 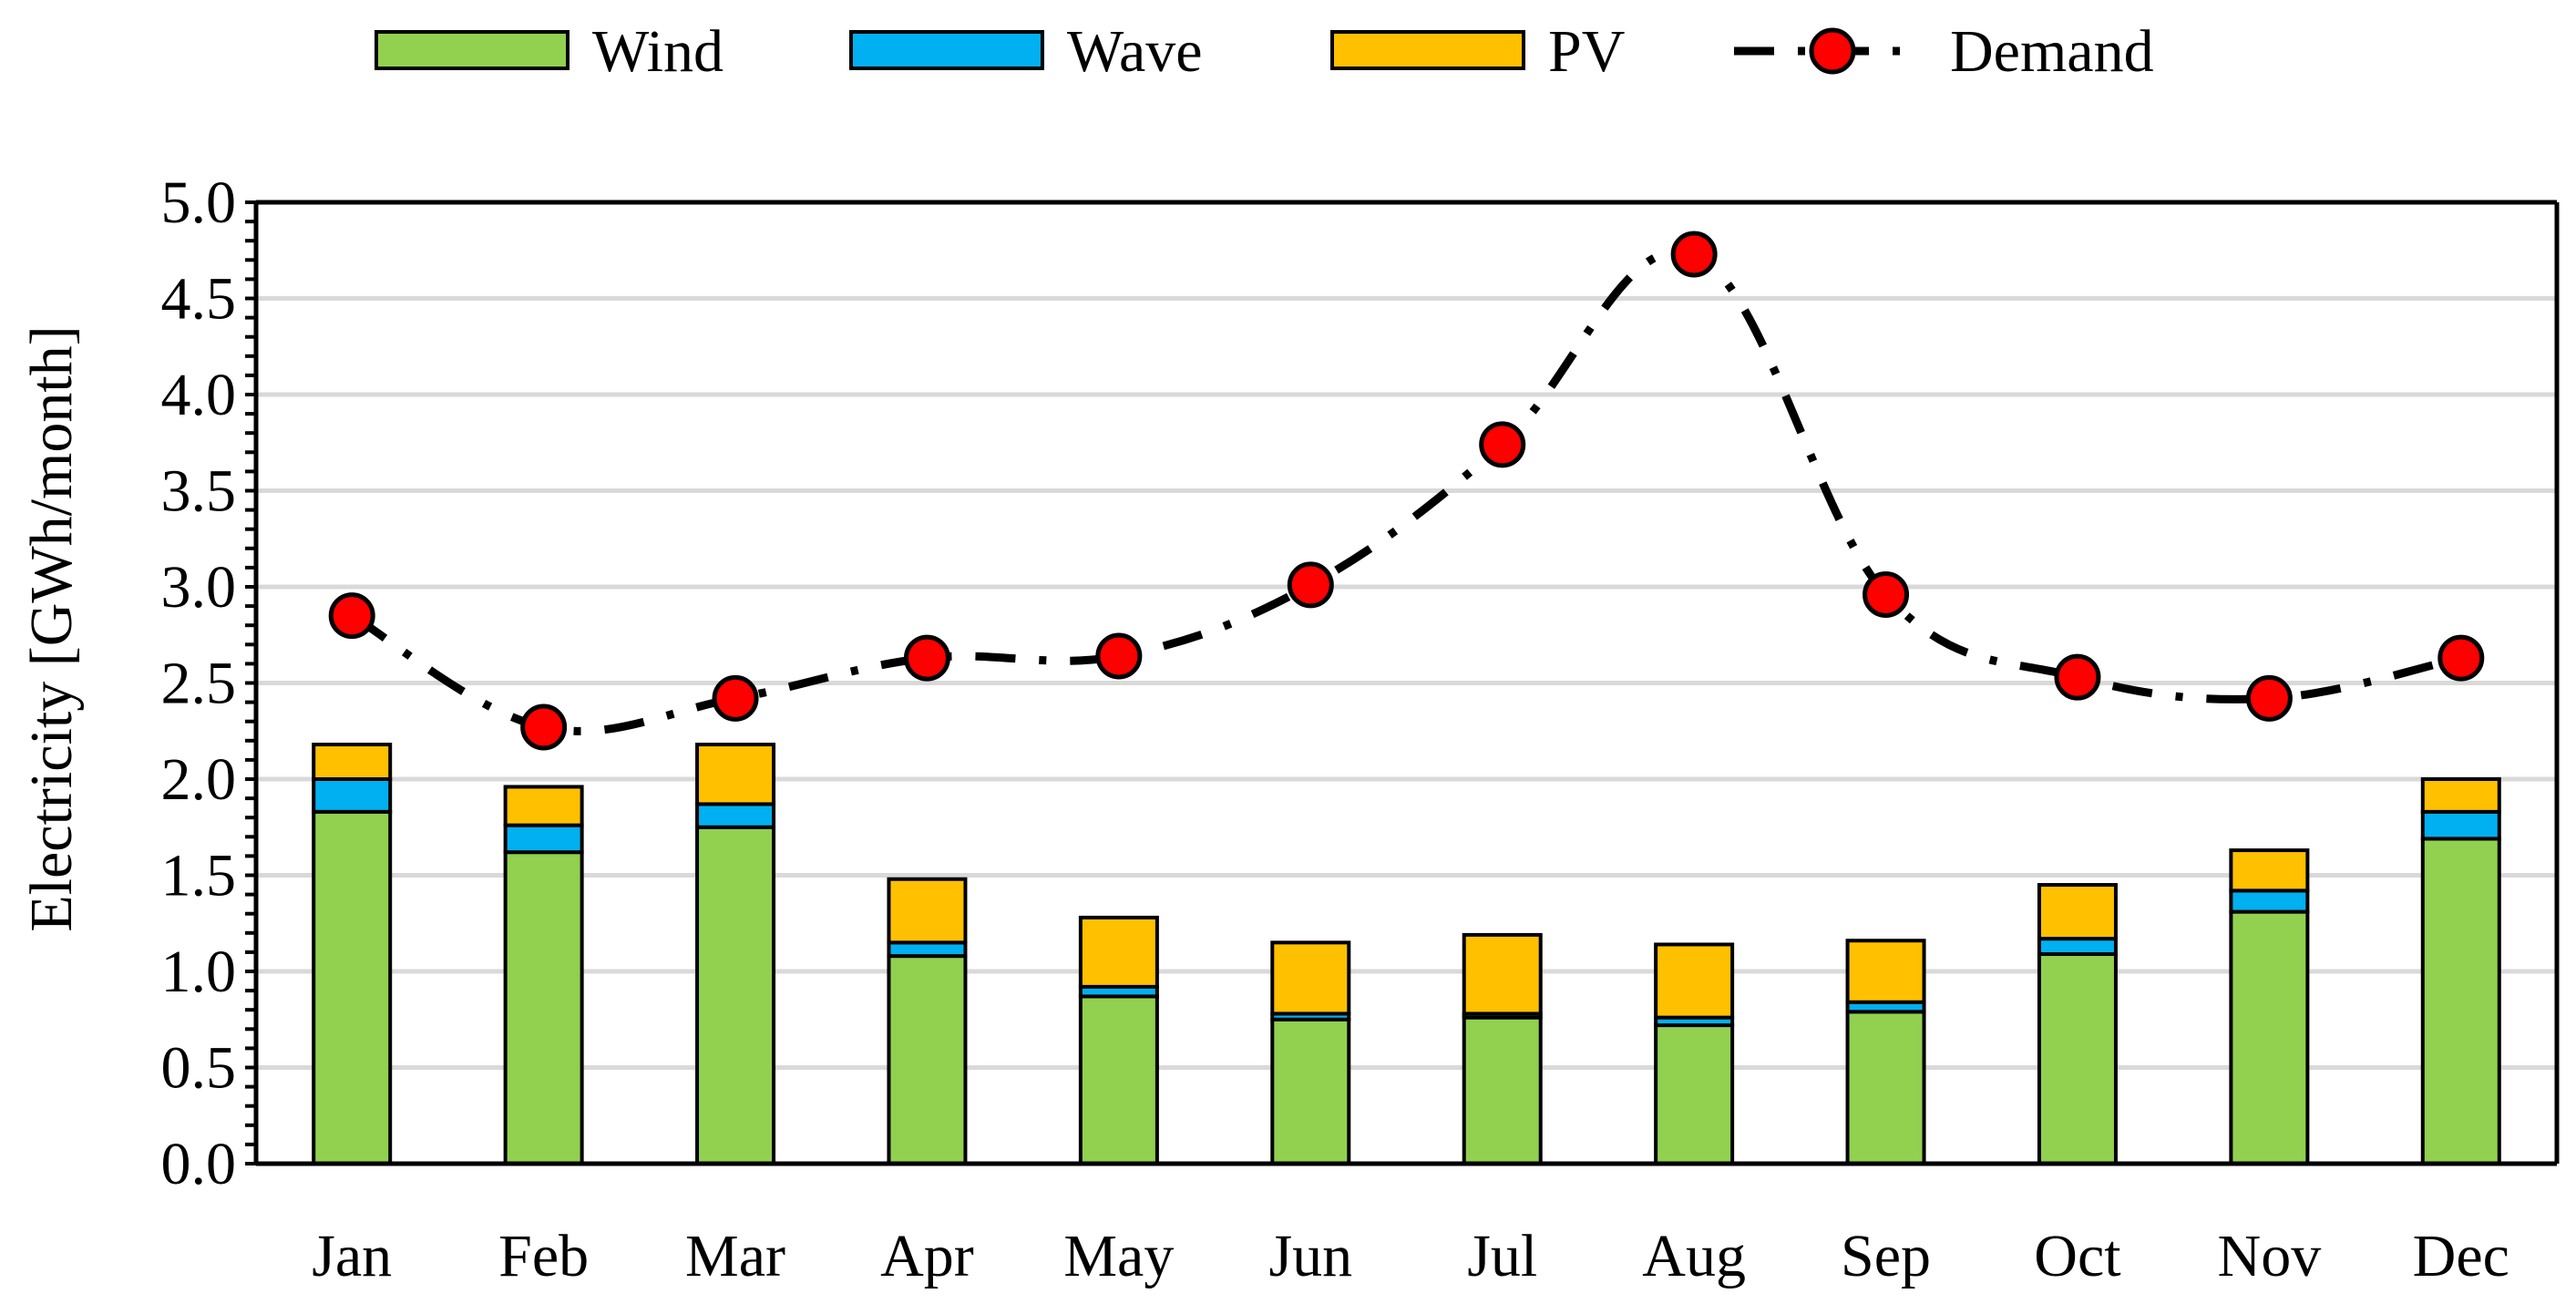 I want to click on x-tick-label-jul: Jul, so click(x=1502, y=1256).